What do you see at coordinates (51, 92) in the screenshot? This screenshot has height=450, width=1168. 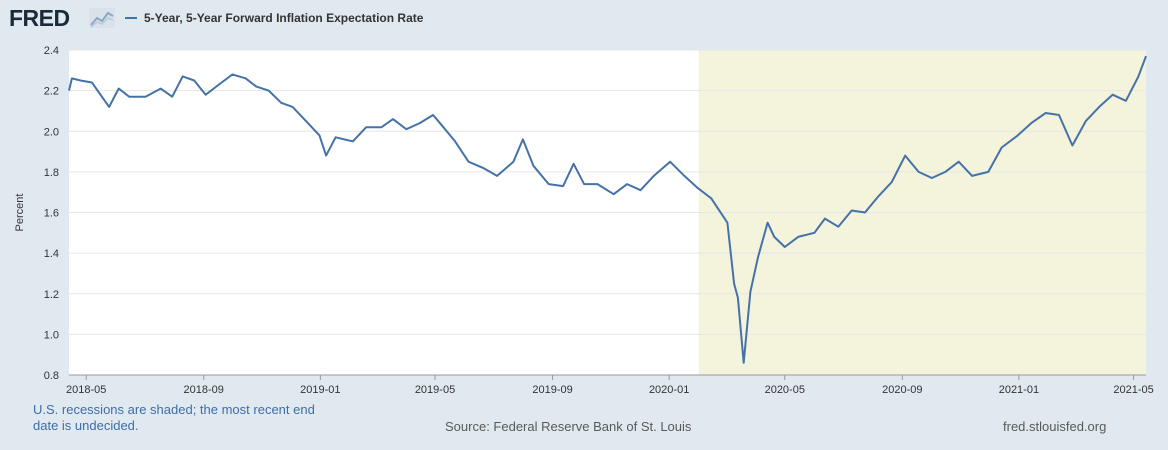 I see `y-tick-label: 2.2` at bounding box center [51, 92].